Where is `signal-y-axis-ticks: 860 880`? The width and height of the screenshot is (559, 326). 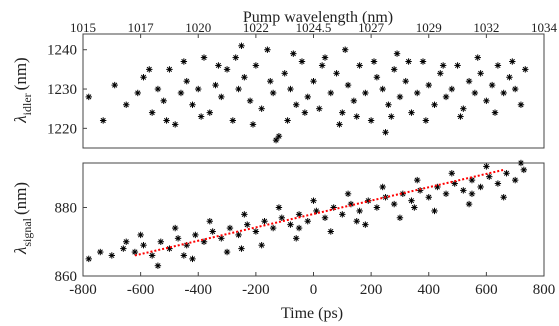 signal-y-axis-ticks: 860 880 is located at coordinates (71, 243).